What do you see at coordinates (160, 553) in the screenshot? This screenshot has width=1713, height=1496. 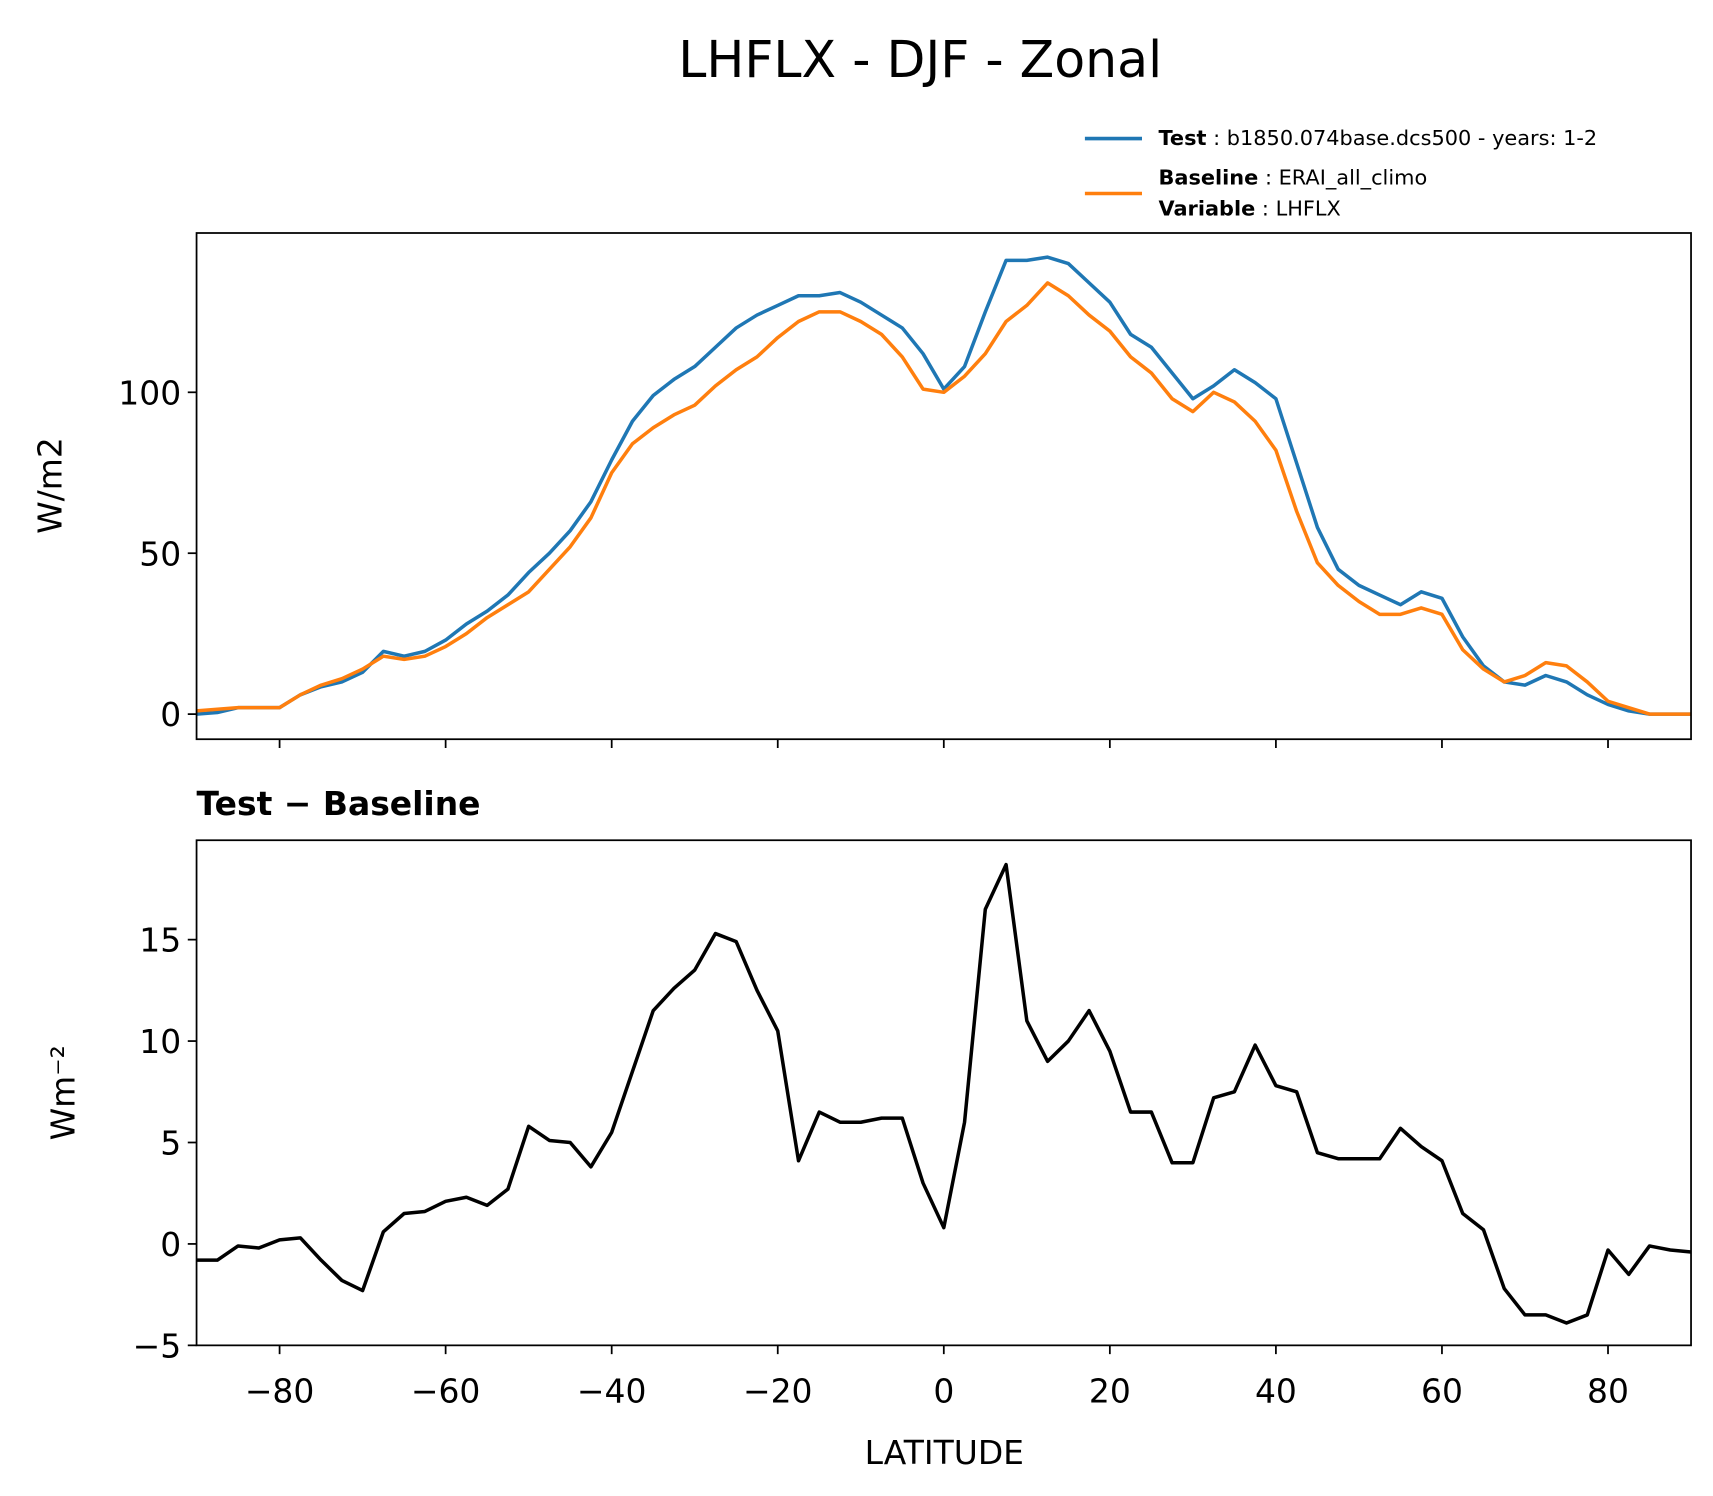 I see `y-tick-label: 50` at bounding box center [160, 553].